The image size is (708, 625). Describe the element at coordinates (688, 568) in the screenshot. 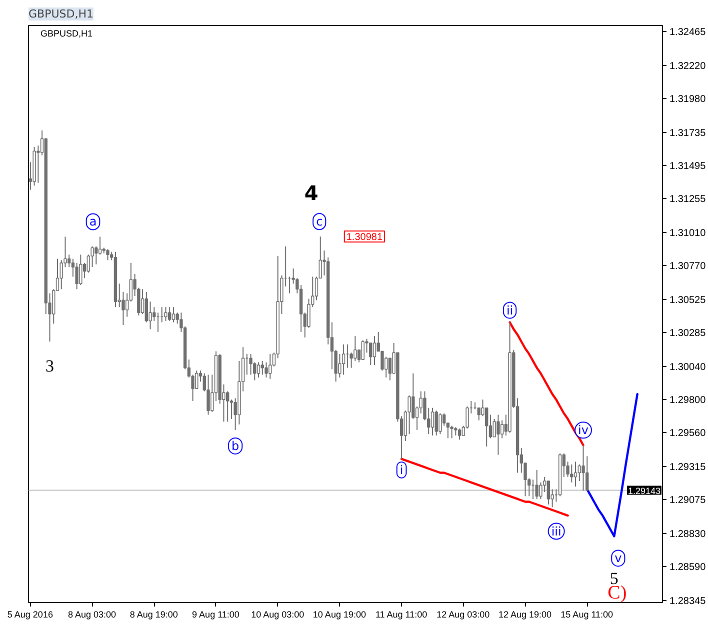

I see `y-tick-label: 1.28590` at that location.